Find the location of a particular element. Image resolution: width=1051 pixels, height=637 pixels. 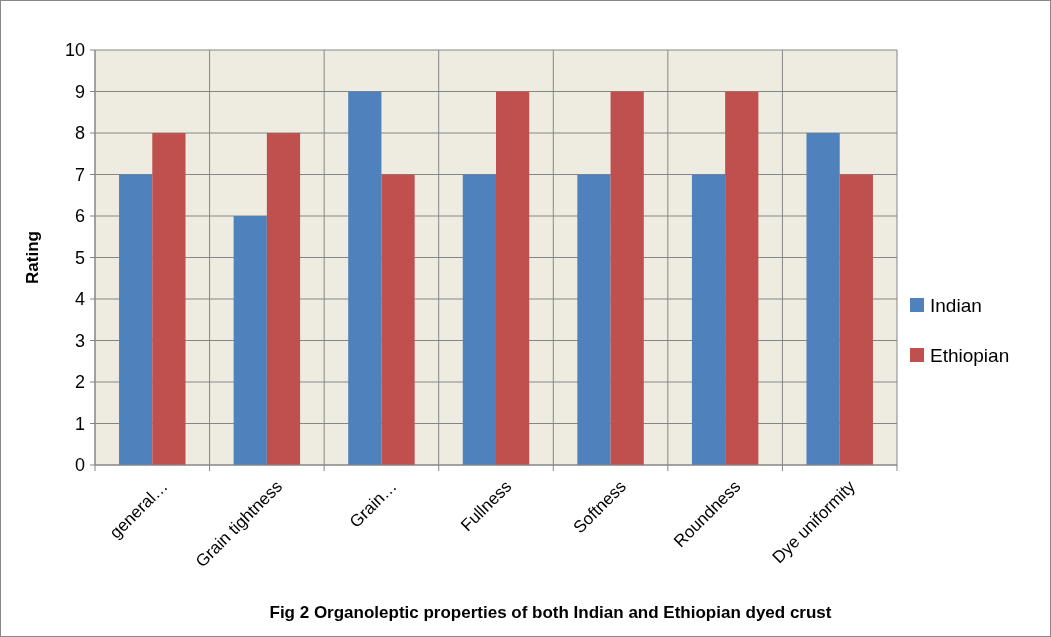

legend-label: Indian is located at coordinates (956, 305).